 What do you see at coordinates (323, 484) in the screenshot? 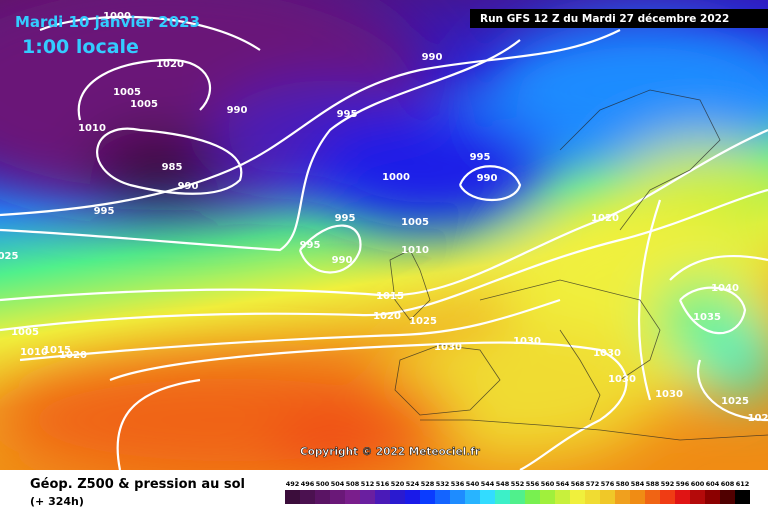
I see `scale-label: 500` at bounding box center [323, 484].